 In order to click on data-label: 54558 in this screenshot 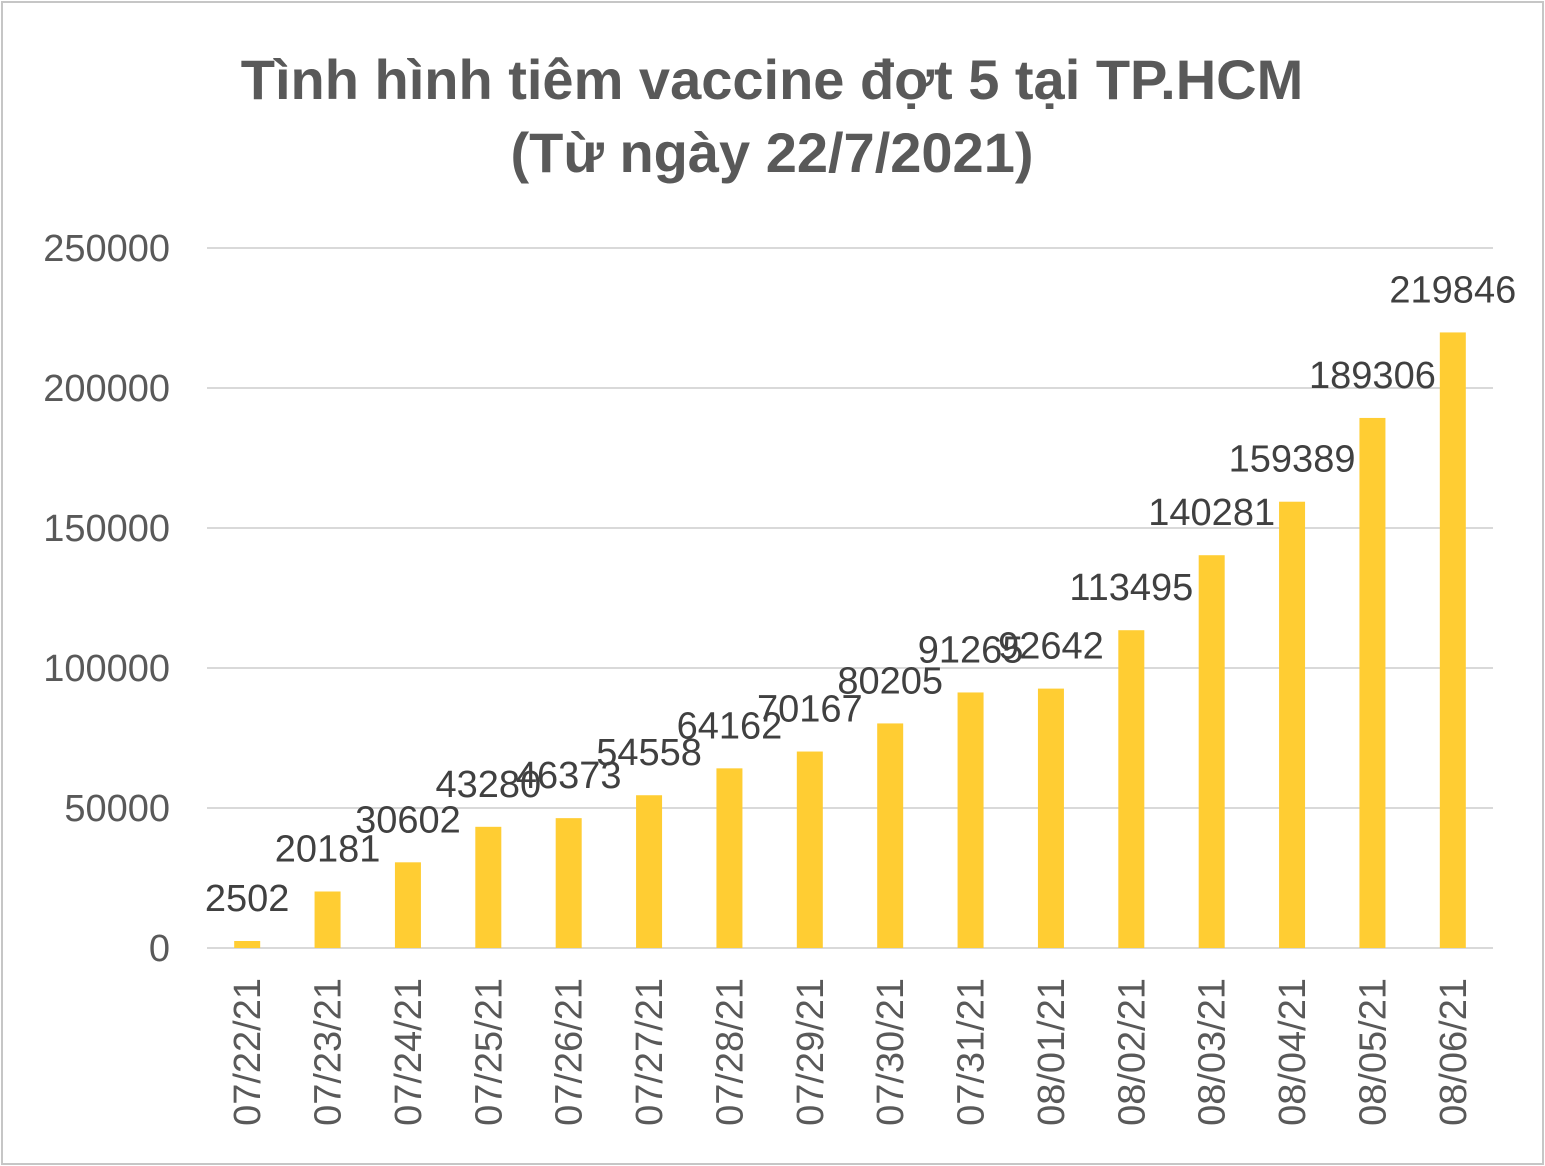, I will do `click(649, 753)`.